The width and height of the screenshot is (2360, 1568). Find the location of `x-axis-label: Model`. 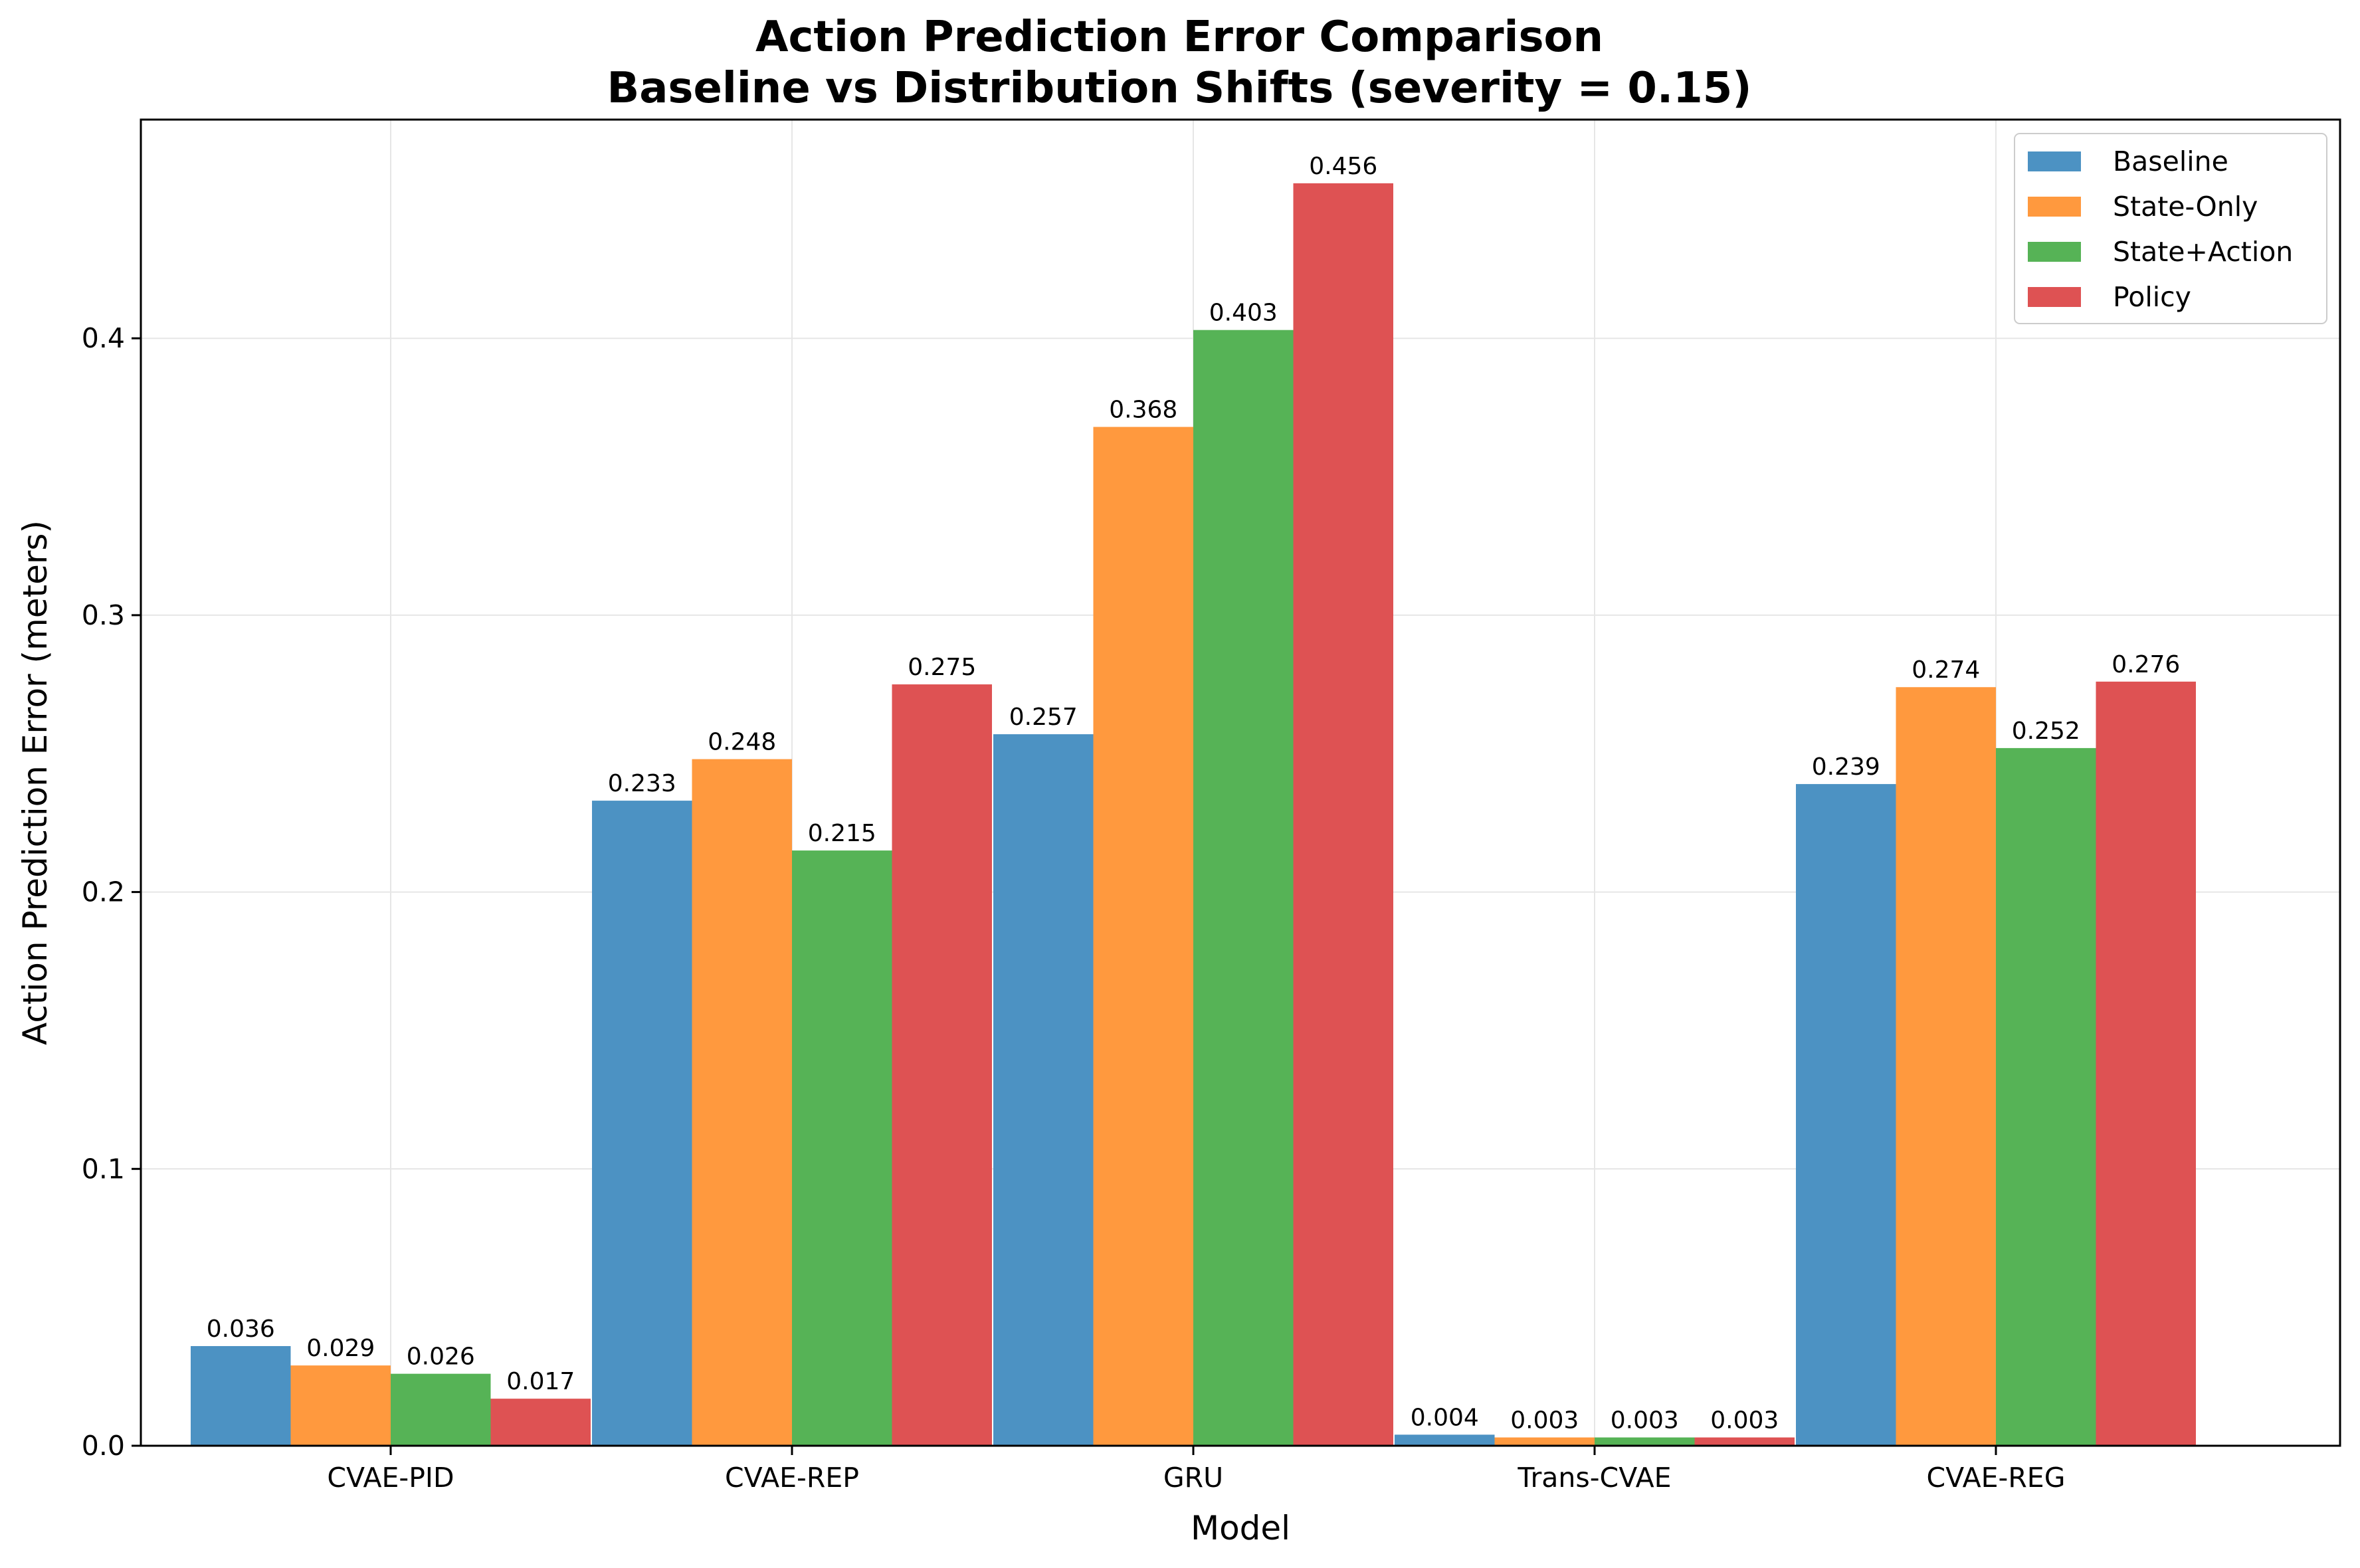

x-axis-label: Model is located at coordinates (1240, 1528).